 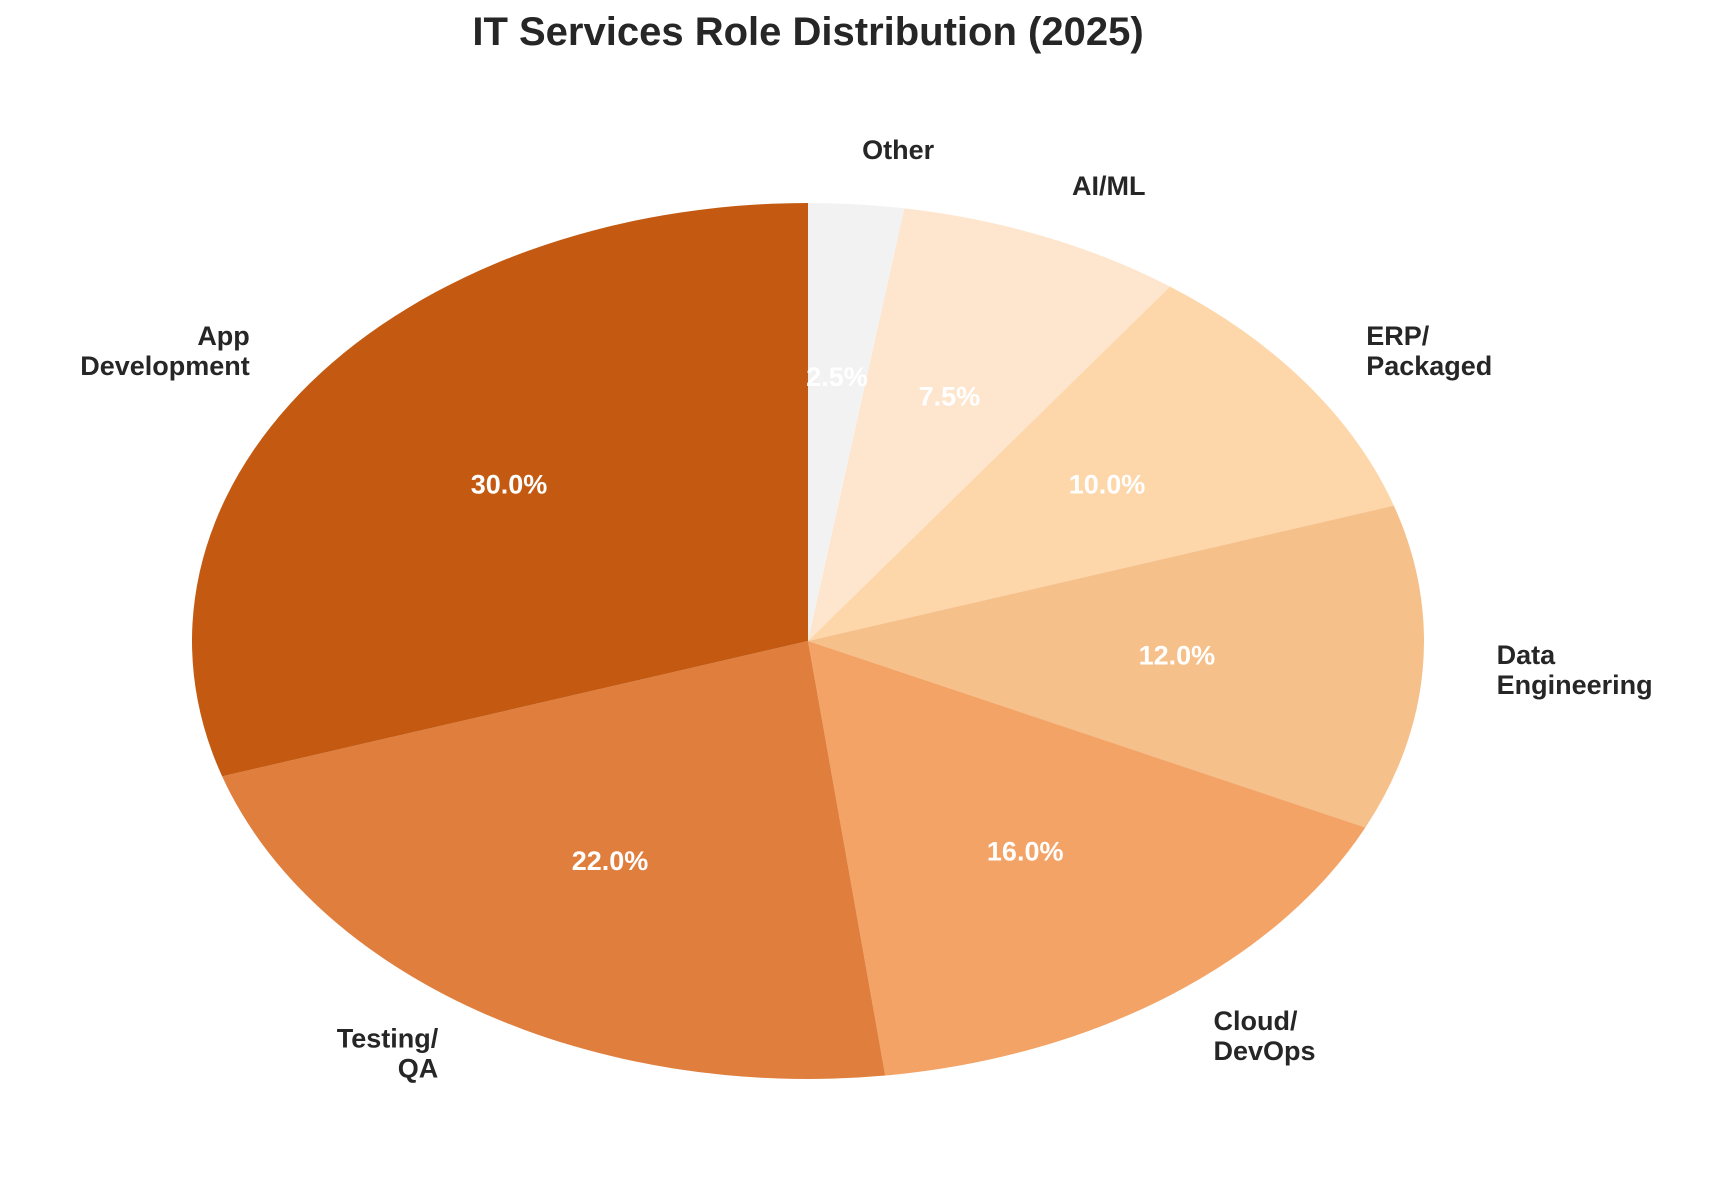 I want to click on category-label-ai-ml: AI/ML, so click(x=1109, y=186).